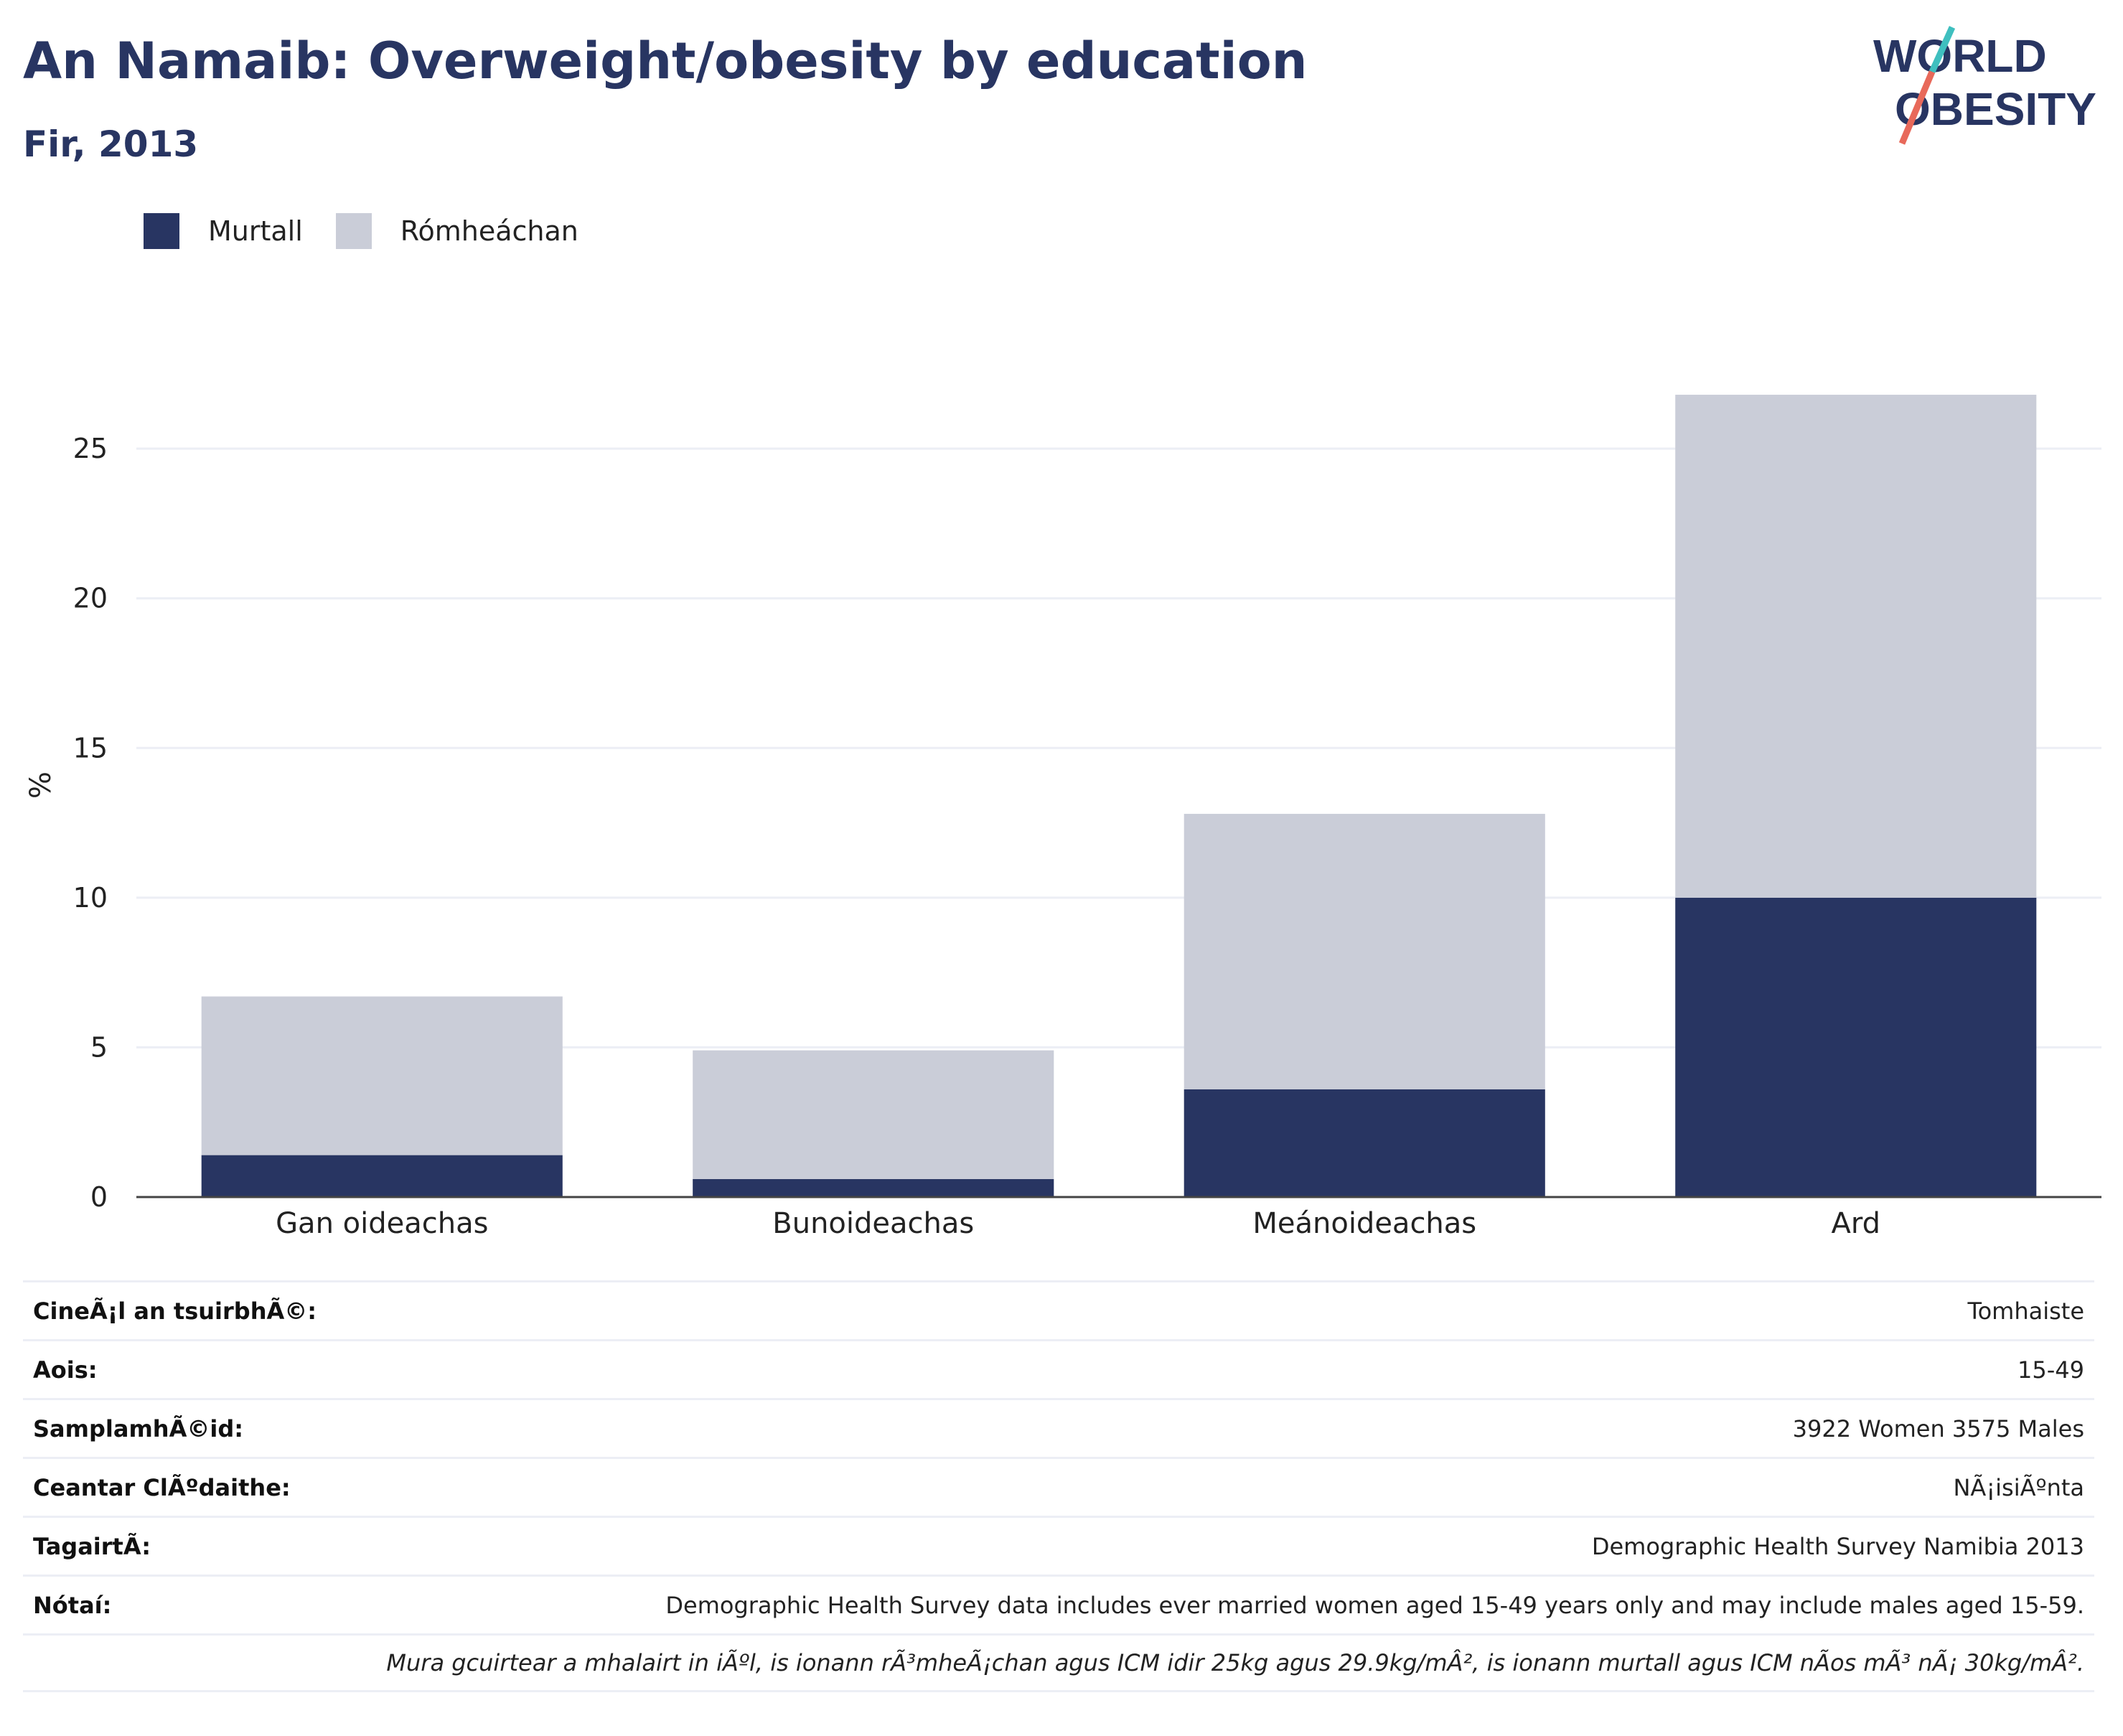 The width and height of the screenshot is (2123, 1736). I want to click on y-tick-label: 0, so click(99, 1197).